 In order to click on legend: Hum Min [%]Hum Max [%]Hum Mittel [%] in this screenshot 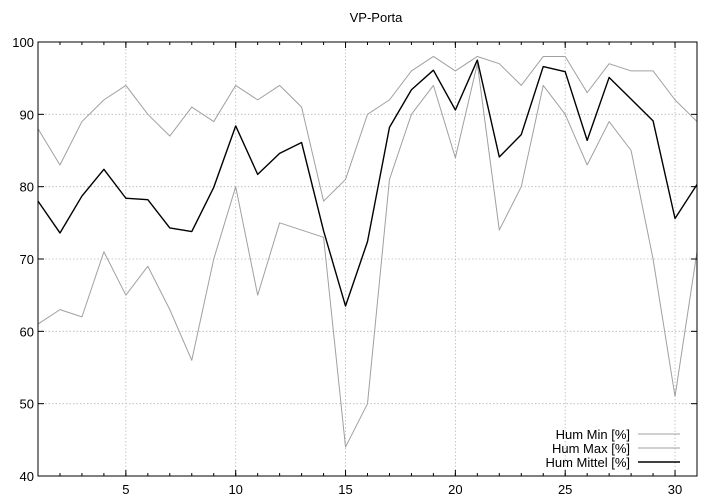, I will do `click(612, 448)`.